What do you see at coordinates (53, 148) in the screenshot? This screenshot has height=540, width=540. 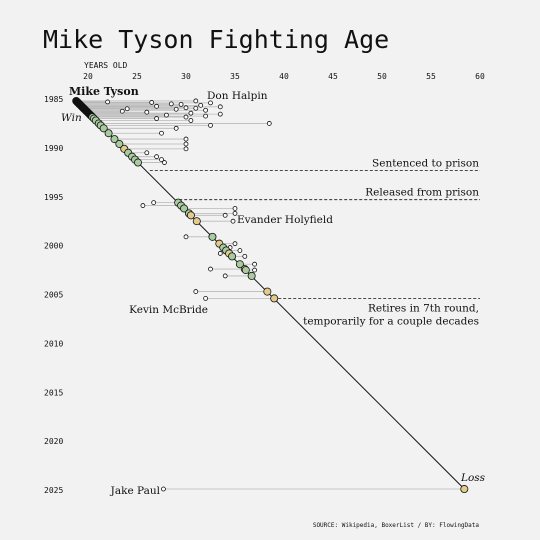 I see `y-tick-label: 1990` at bounding box center [53, 148].